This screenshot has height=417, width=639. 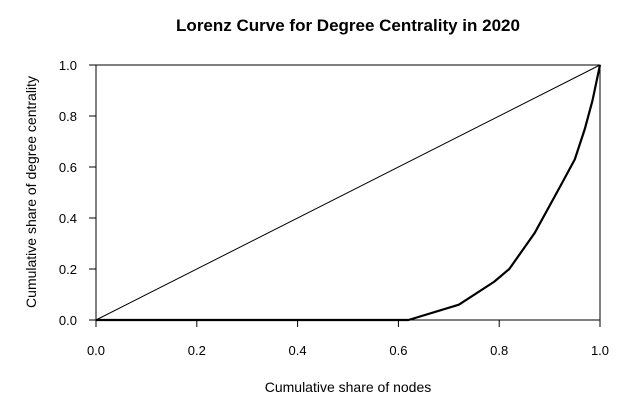 I want to click on x-tick-label: 0.2, so click(x=197, y=350).